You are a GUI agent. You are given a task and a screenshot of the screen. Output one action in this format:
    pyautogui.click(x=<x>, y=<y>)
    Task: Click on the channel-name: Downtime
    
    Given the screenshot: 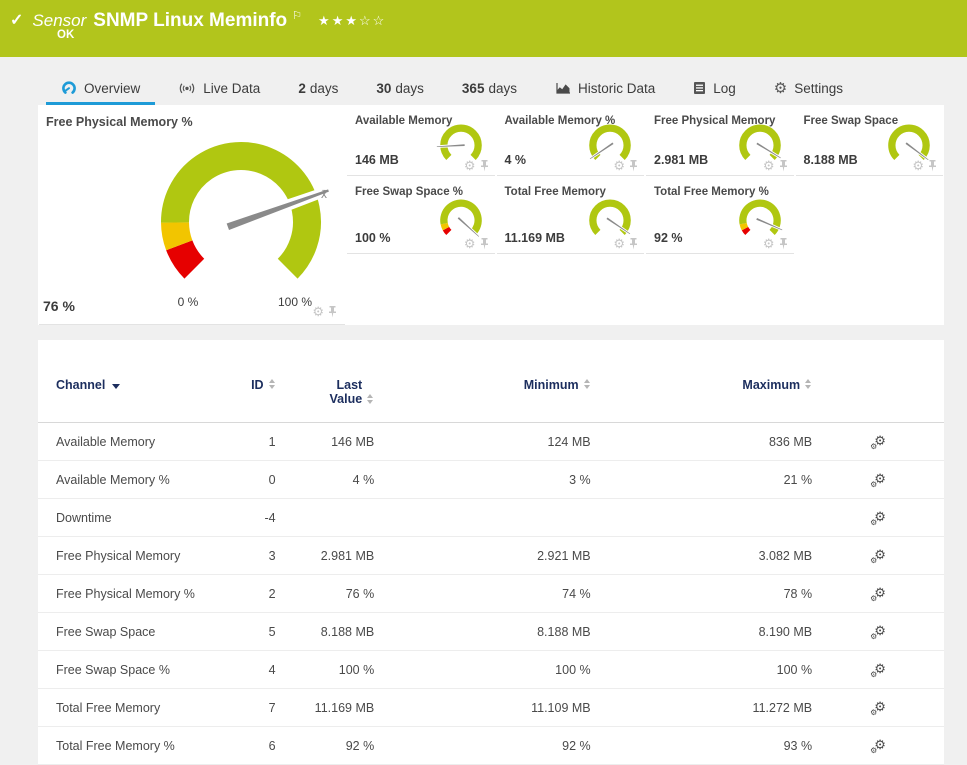 What is the action you would take?
    pyautogui.click(x=137, y=517)
    